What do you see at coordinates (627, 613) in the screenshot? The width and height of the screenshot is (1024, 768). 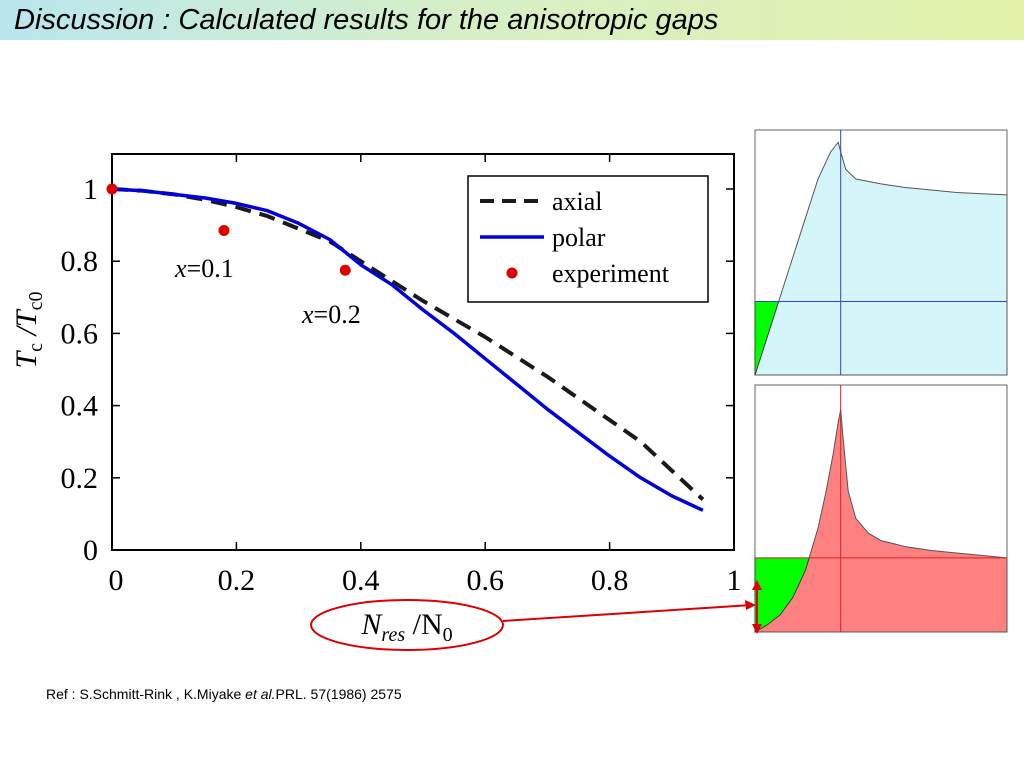 I see `connector-arrow-line` at bounding box center [627, 613].